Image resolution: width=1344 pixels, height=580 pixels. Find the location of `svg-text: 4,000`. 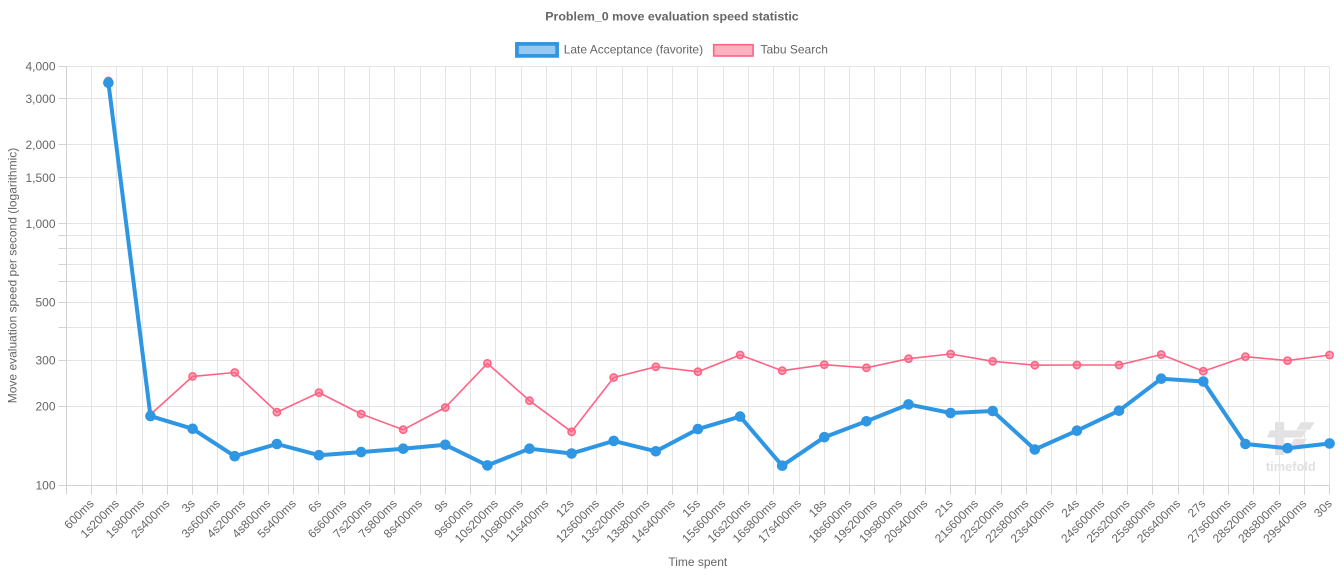

svg-text: 4,000 is located at coordinates (40, 66).